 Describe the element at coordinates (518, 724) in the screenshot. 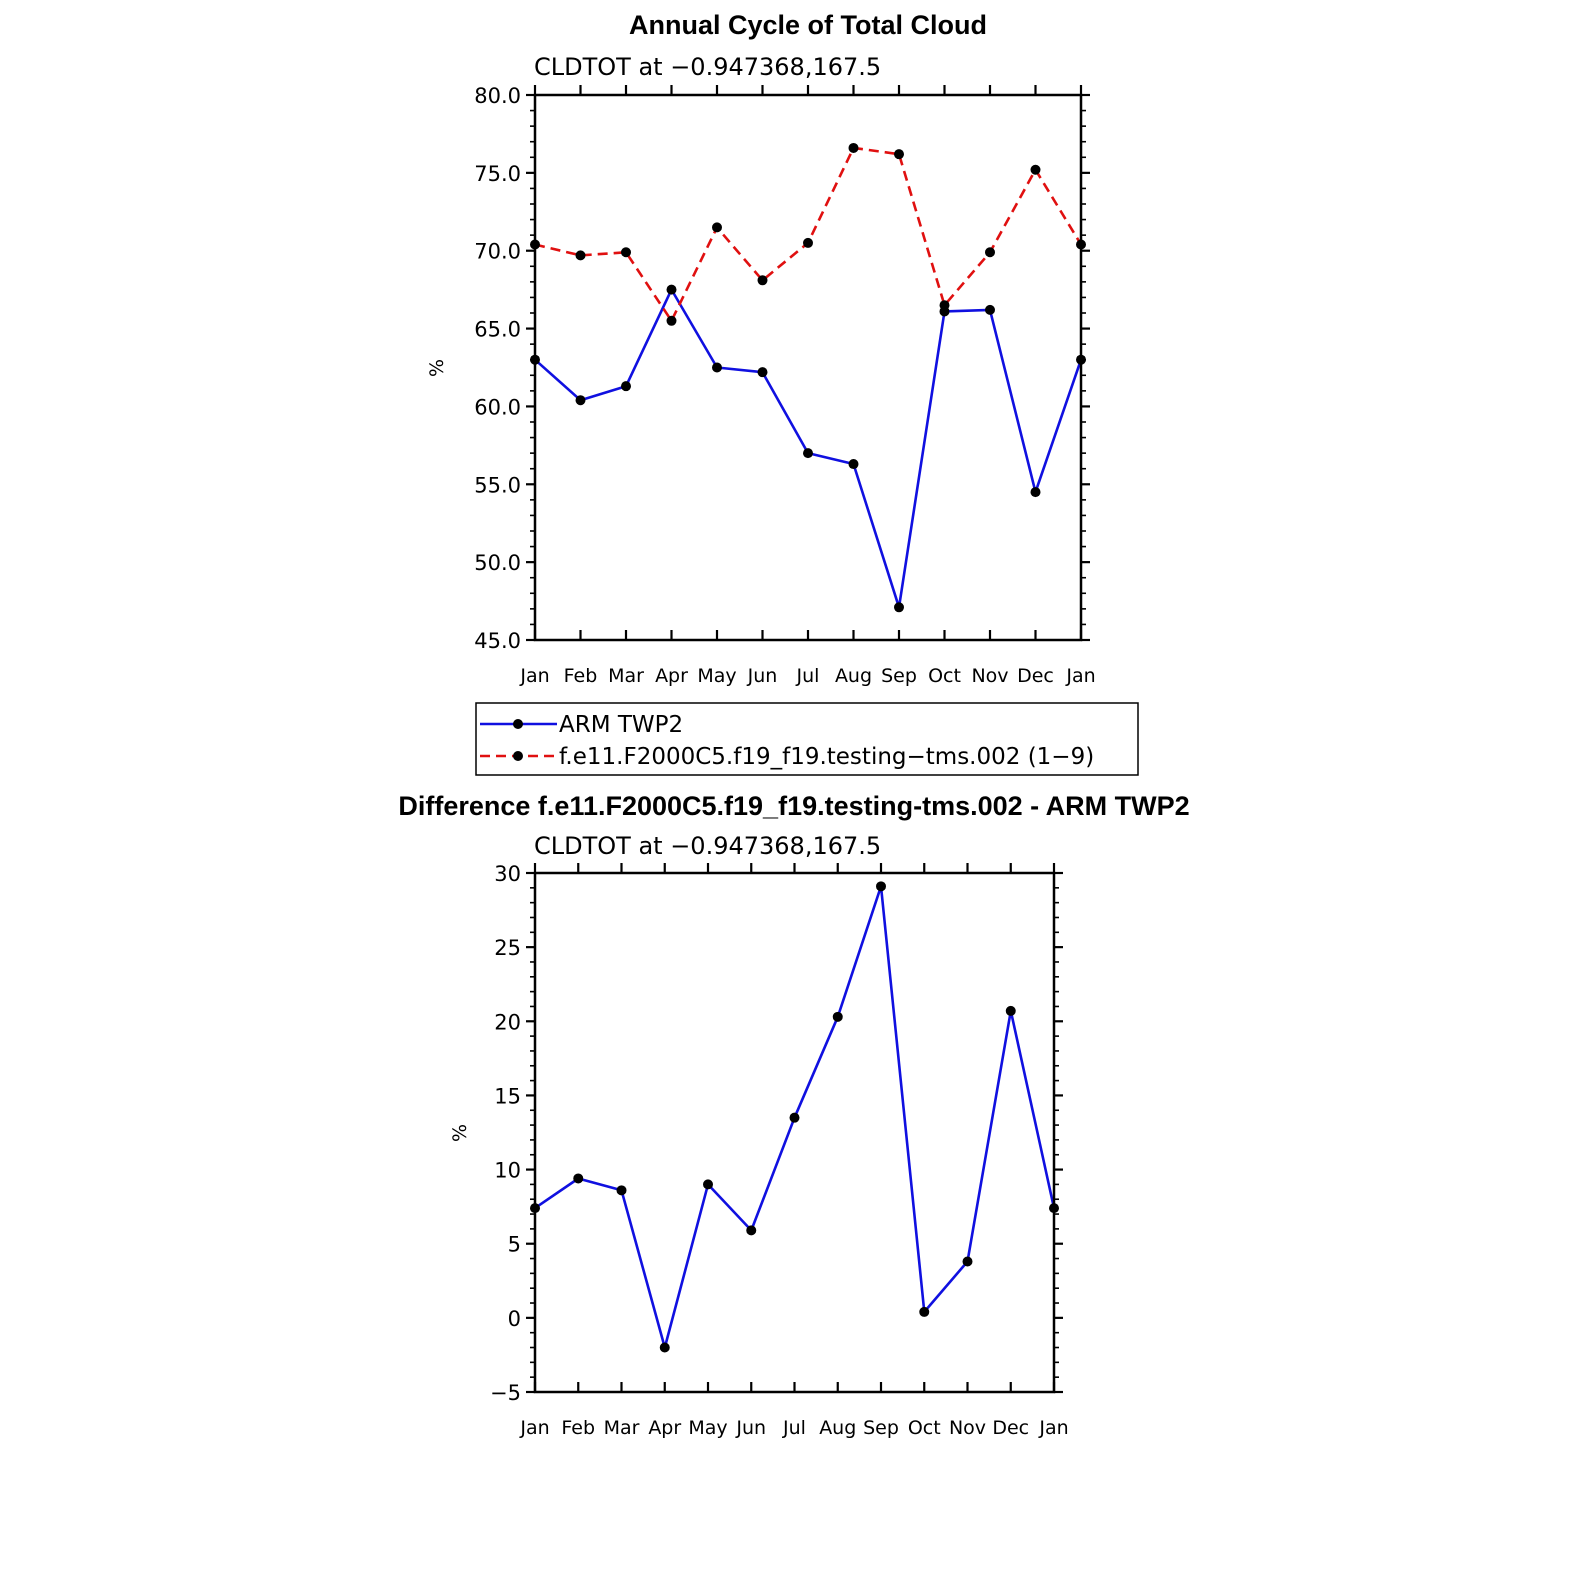

I see `legend-marker-arm-twp2` at that location.